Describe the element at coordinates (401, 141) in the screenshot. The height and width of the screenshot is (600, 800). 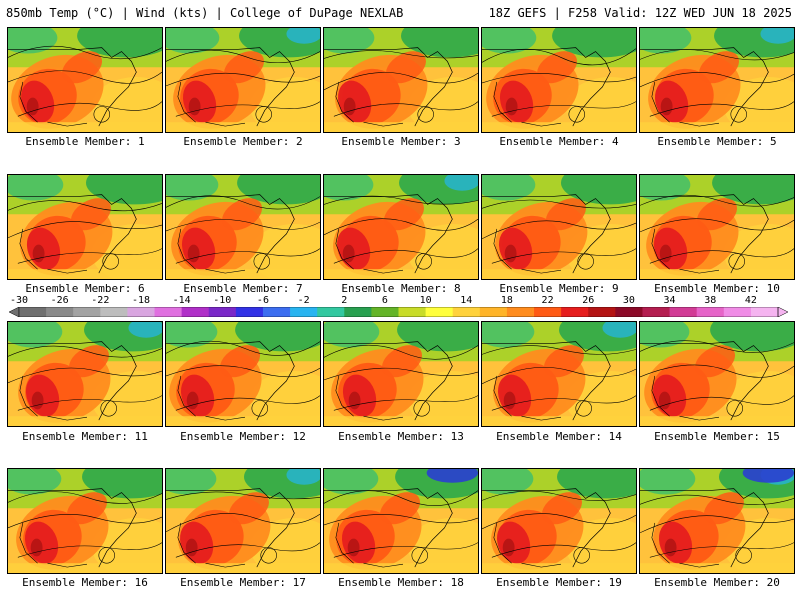
I see `ensemble-member-label: Ensemble Member: 3` at that location.